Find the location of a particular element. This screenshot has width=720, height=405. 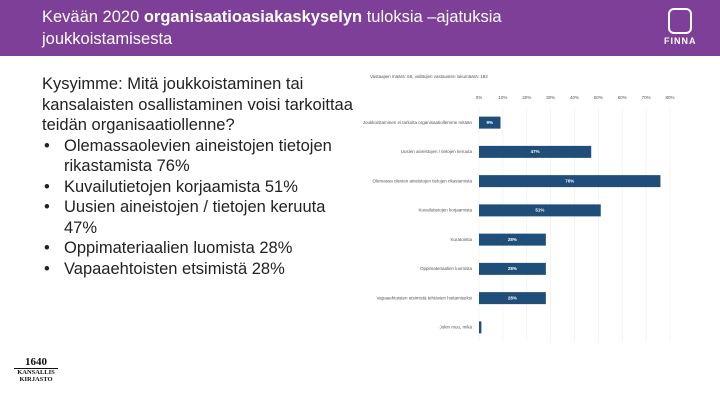

title-bold: organisaatioasiakaskyselyn is located at coordinates (253, 17).